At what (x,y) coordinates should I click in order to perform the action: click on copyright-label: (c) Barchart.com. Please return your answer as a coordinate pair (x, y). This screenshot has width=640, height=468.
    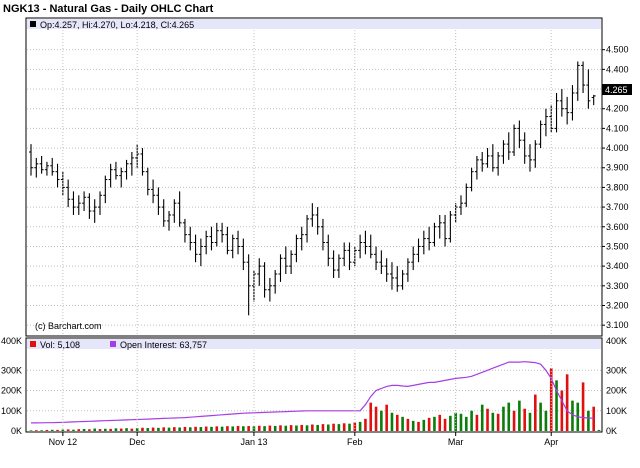
    Looking at the image, I should click on (68, 326).